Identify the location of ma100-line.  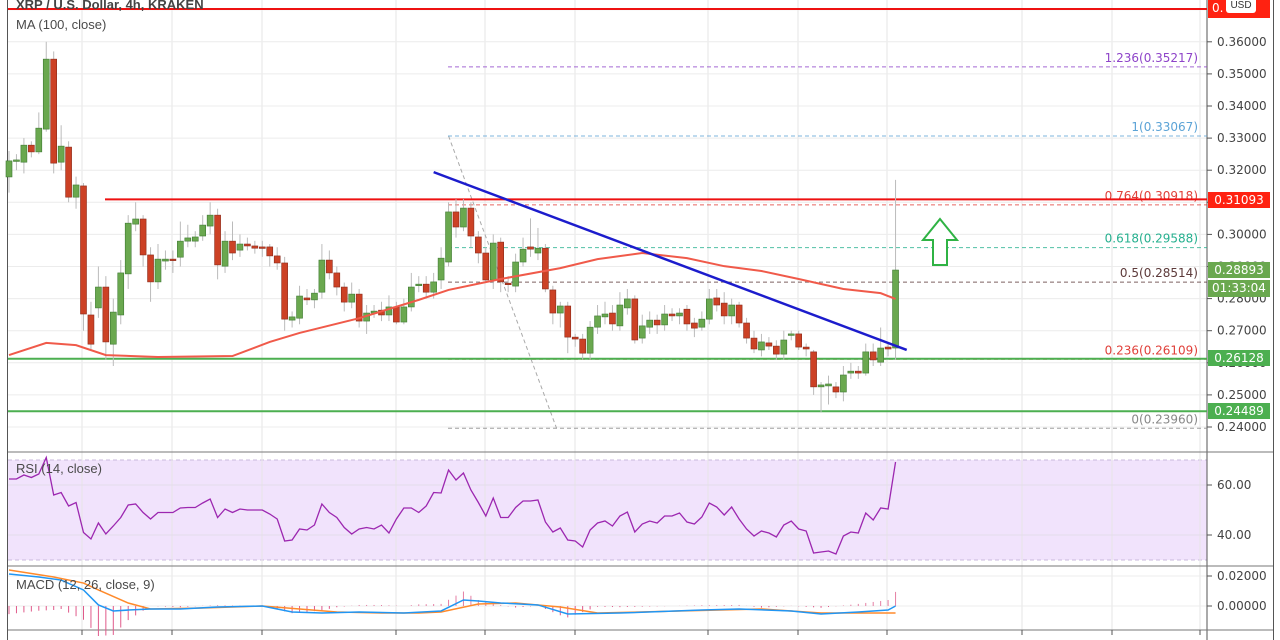
(452, 305).